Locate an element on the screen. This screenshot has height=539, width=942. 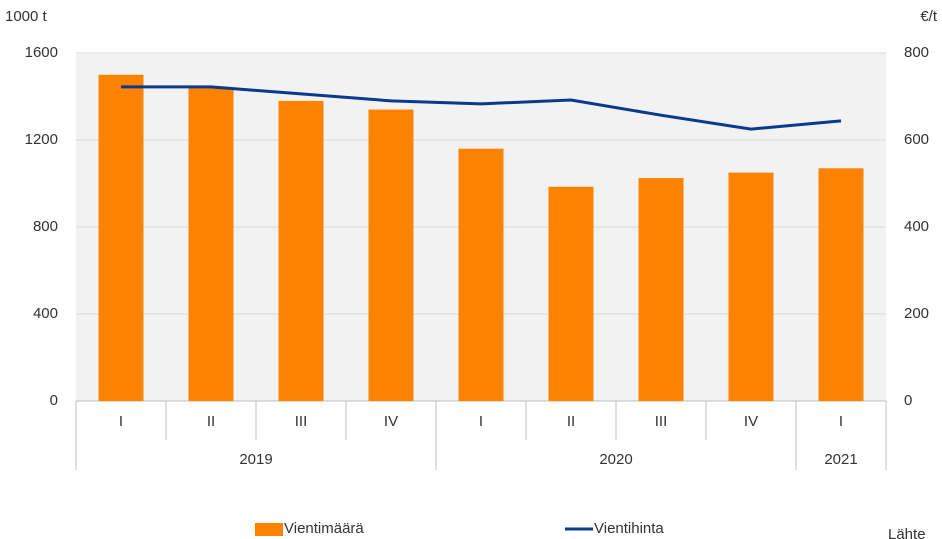
y-axis-label: 1000 t is located at coordinates (26, 16).